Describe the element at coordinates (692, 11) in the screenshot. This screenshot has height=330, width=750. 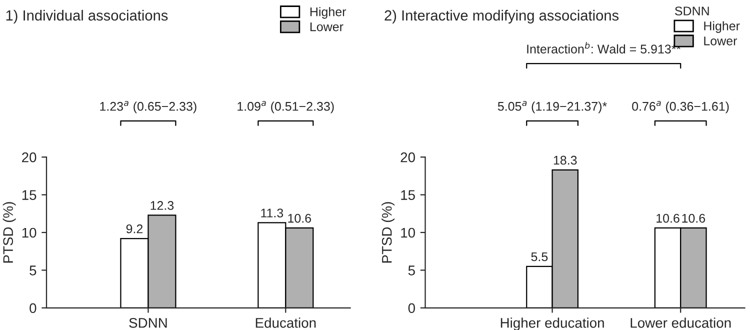
I see `legend-title: SDNN` at that location.